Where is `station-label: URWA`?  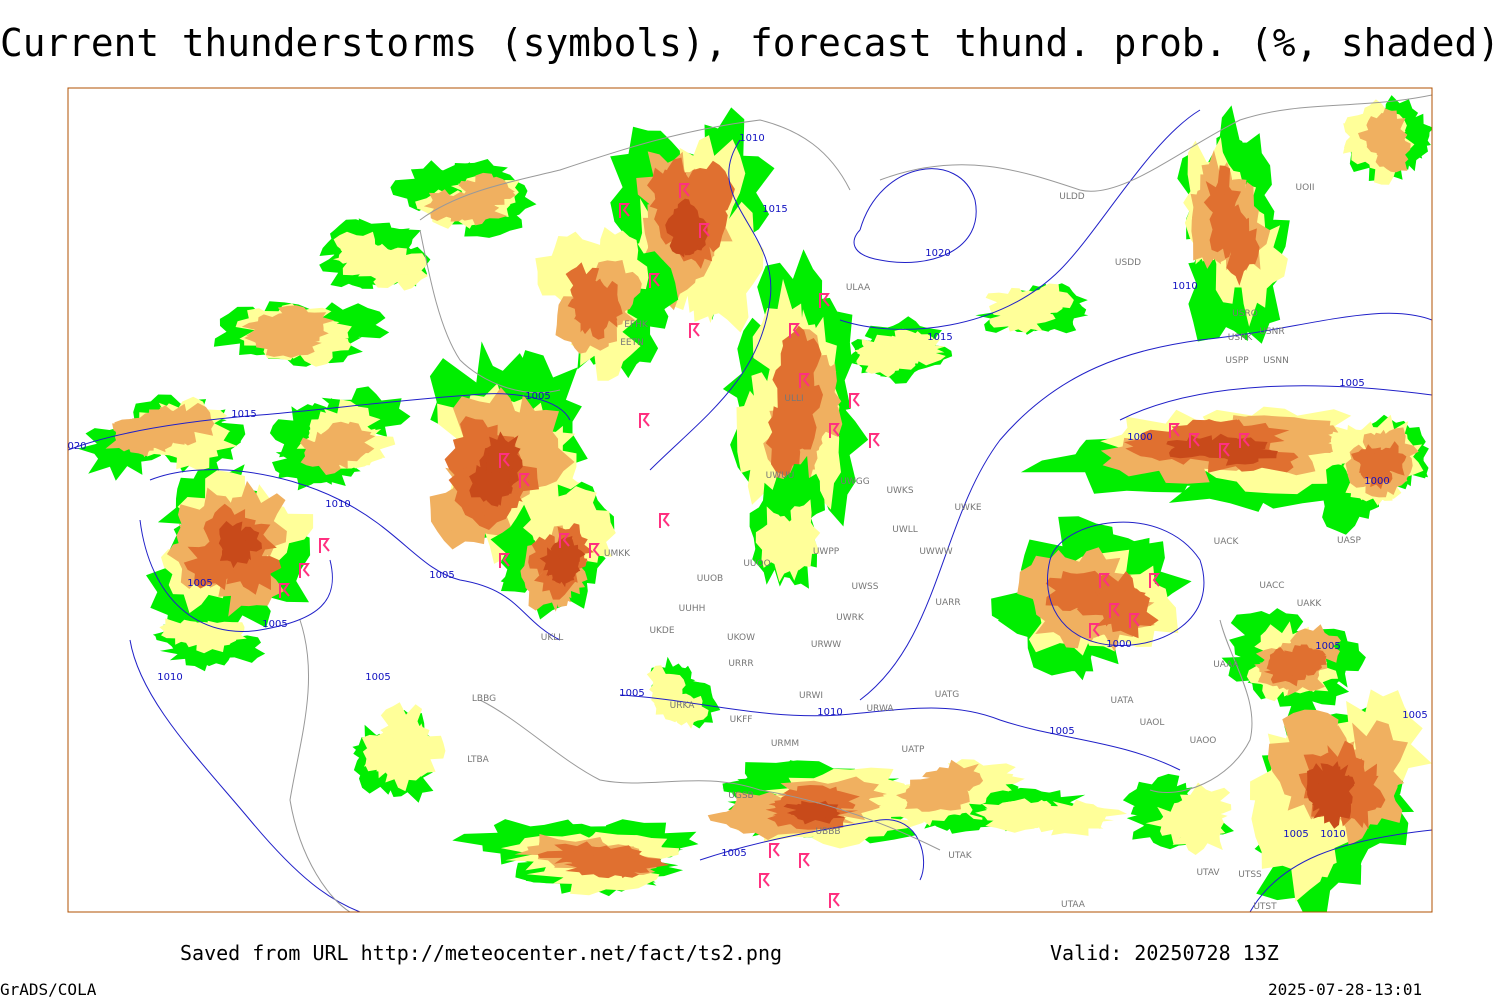 station-label: URWA is located at coordinates (880, 709).